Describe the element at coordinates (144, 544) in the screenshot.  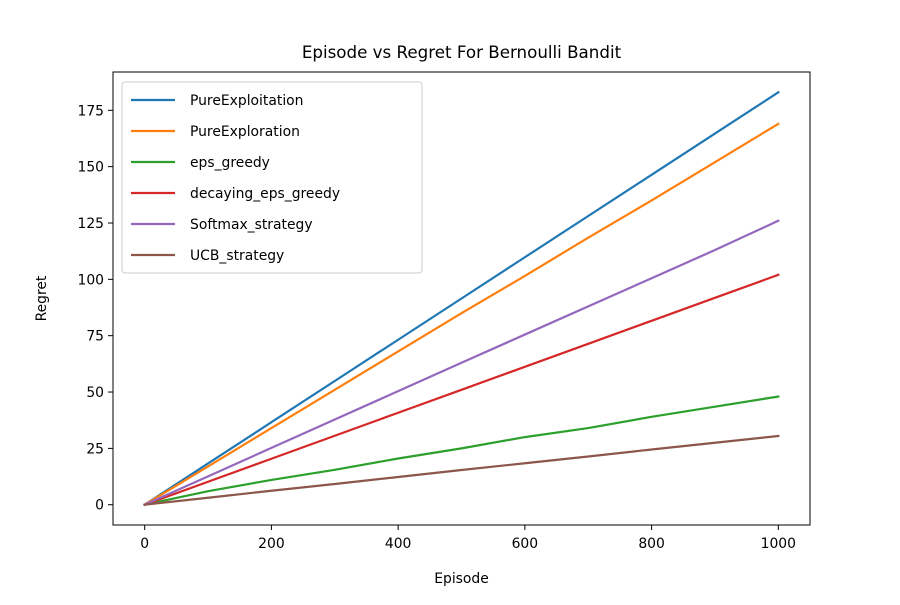
I see `x-tick-label: 0` at that location.